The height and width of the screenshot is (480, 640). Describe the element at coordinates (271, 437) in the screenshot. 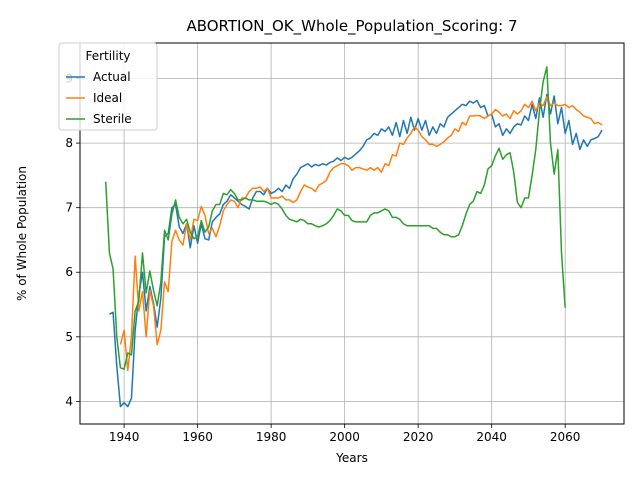

I see `x-tick-label: 1980` at that location.